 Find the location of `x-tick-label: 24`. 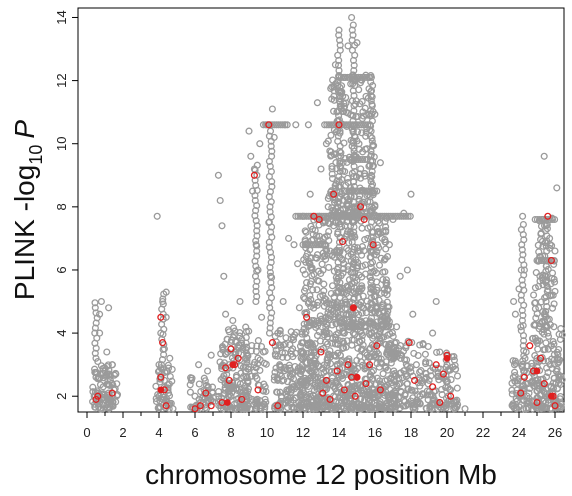

x-tick-label: 24 is located at coordinates (519, 432).